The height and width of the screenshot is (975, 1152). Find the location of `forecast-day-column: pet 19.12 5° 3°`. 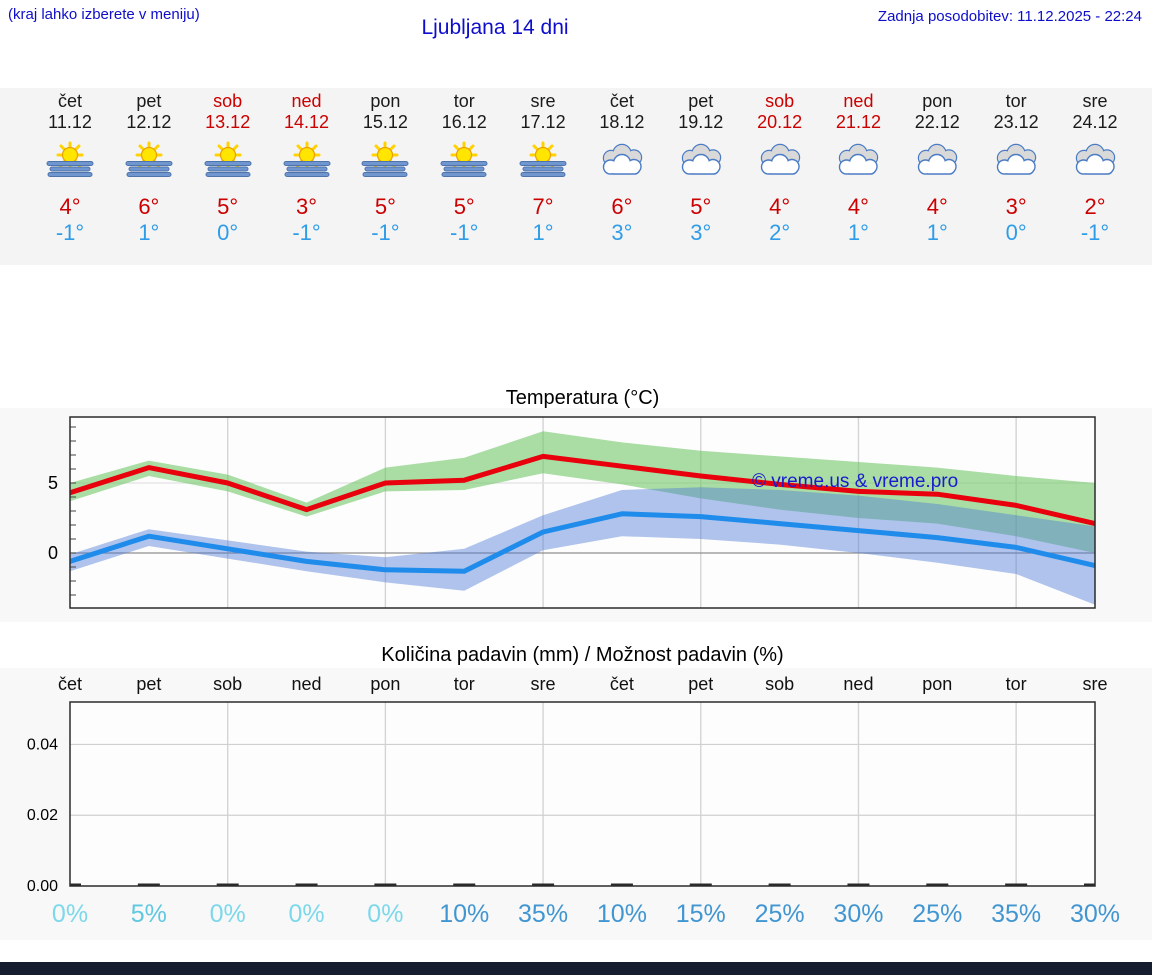

forecast-day-column: pet 19.12 5° 3° is located at coordinates (700, 176).